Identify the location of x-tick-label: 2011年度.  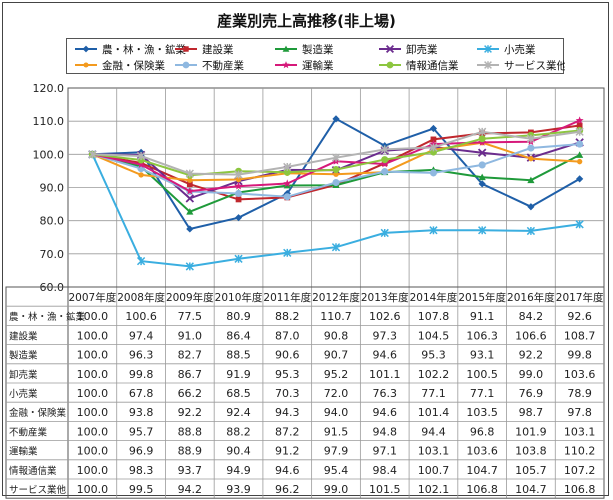
(287, 297).